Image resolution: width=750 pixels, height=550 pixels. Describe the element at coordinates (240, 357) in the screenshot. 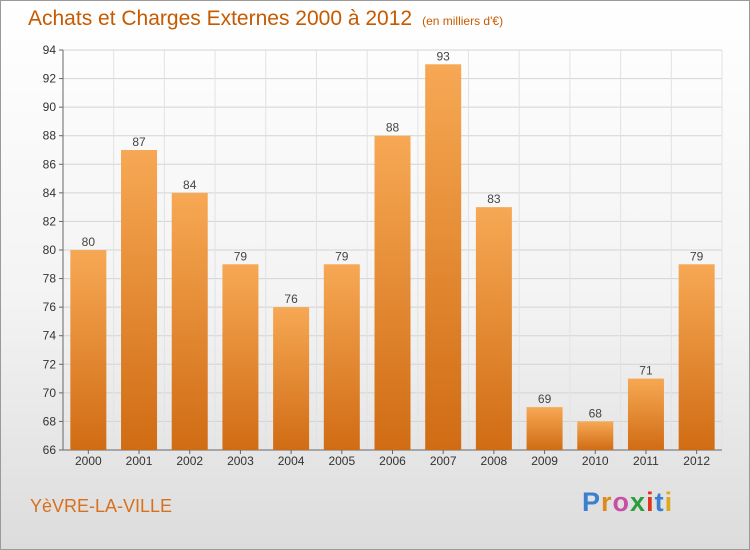

I see `bar-2003` at that location.